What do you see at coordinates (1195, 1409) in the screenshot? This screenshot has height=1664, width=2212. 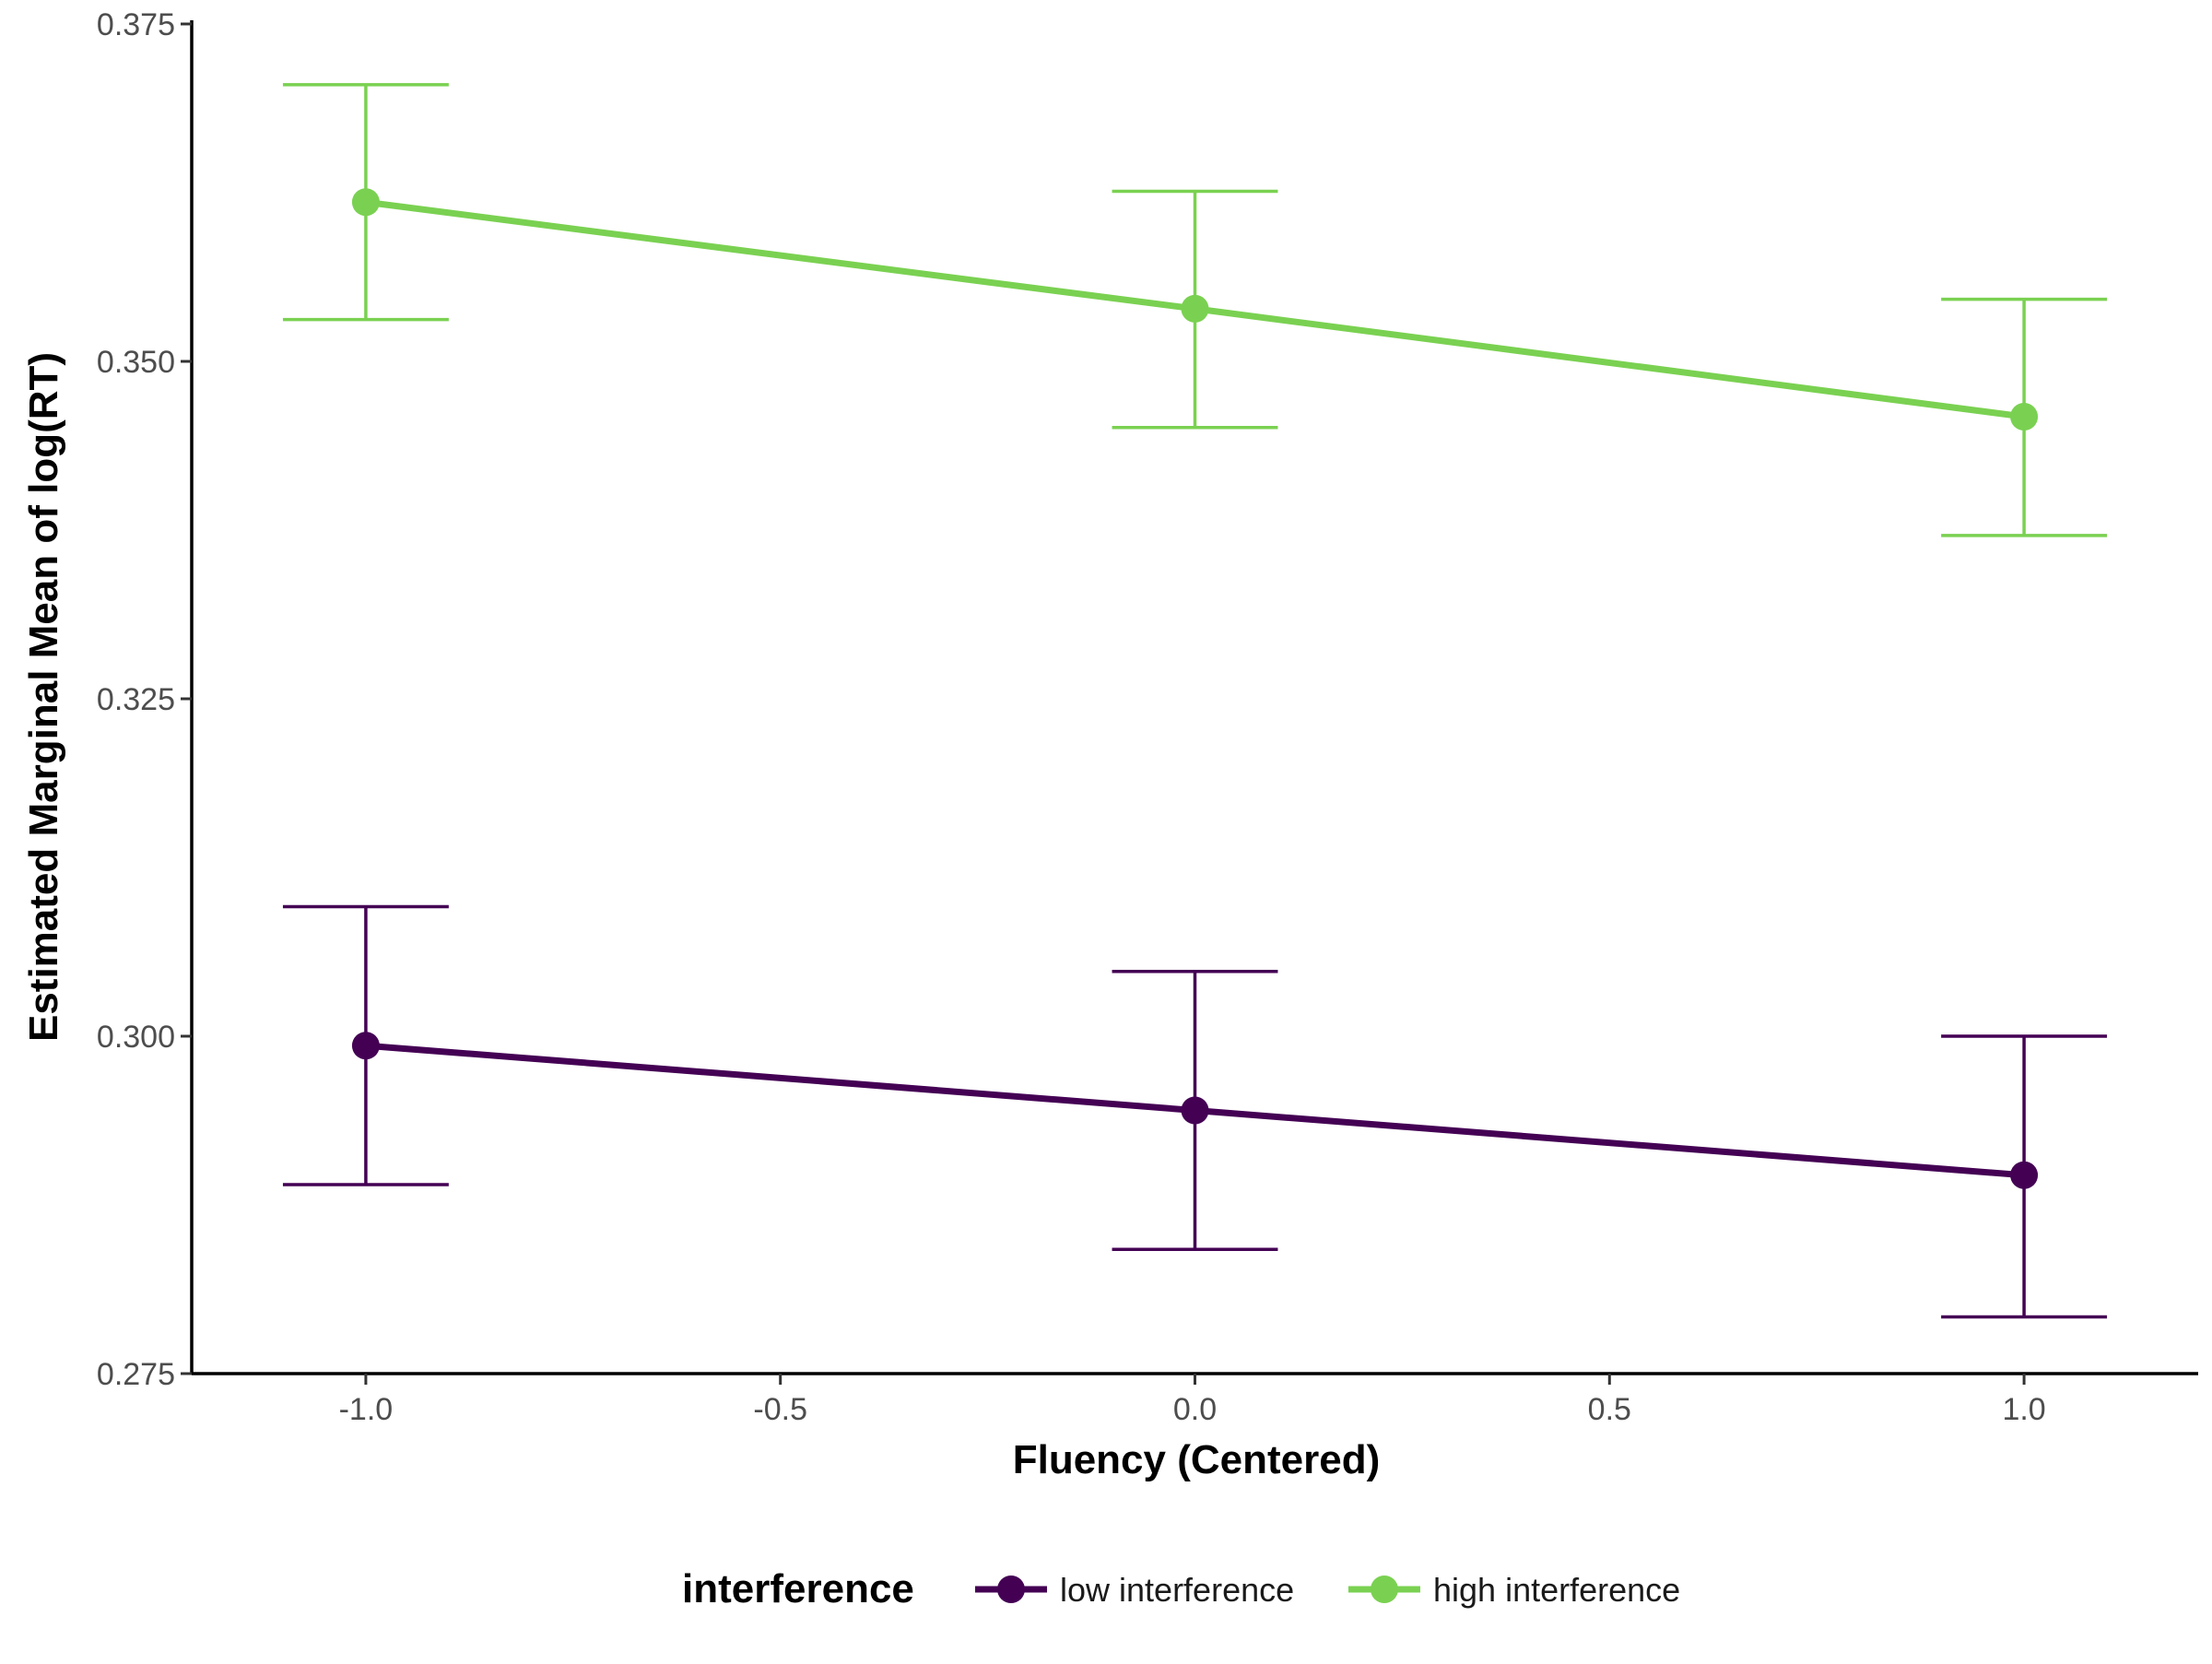 I see `x-tick-label: 0.0` at bounding box center [1195, 1409].